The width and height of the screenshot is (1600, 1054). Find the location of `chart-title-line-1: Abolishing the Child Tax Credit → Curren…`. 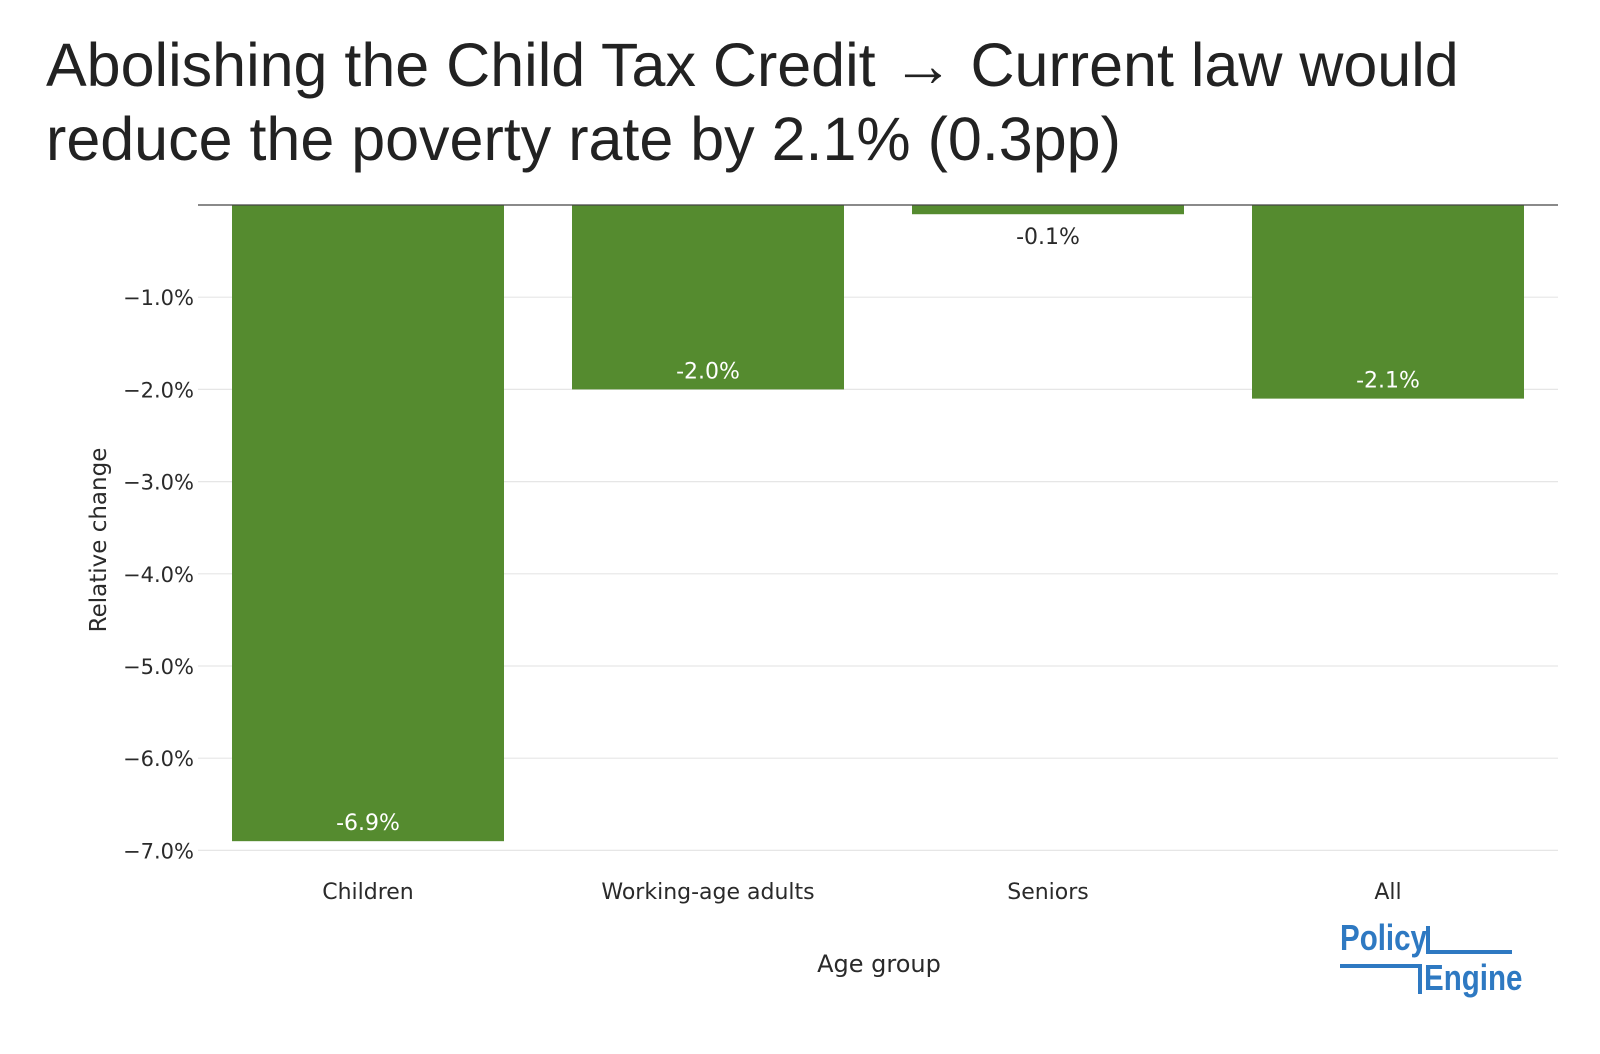

chart-title-line-1: Abolishing the Child Tax Credit → Curren… is located at coordinates (752, 65).